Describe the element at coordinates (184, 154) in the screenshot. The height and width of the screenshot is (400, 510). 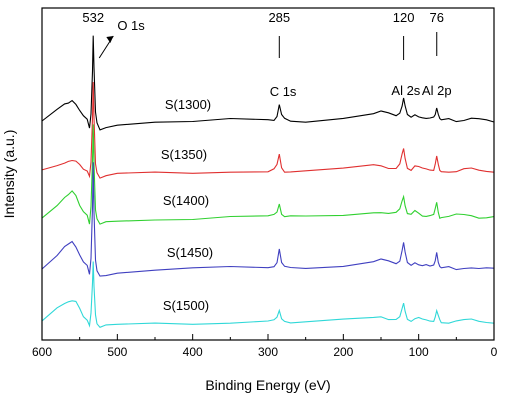
I see `series-label-1: S(1350)` at that location.